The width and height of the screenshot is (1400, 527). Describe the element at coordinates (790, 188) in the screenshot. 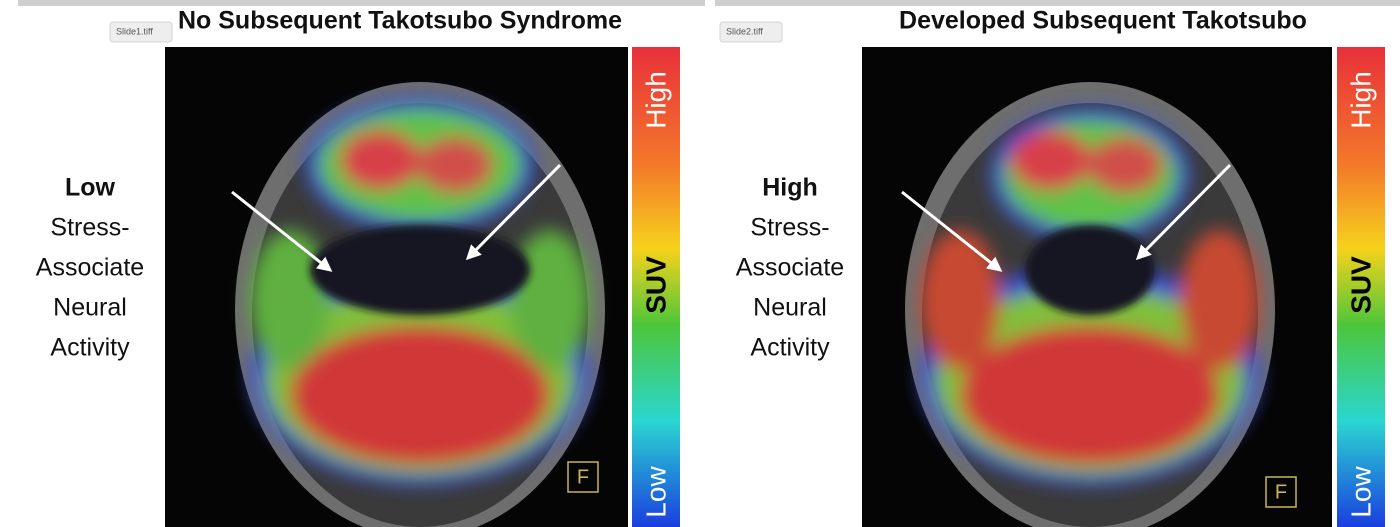

I see `activity-level: High` at that location.